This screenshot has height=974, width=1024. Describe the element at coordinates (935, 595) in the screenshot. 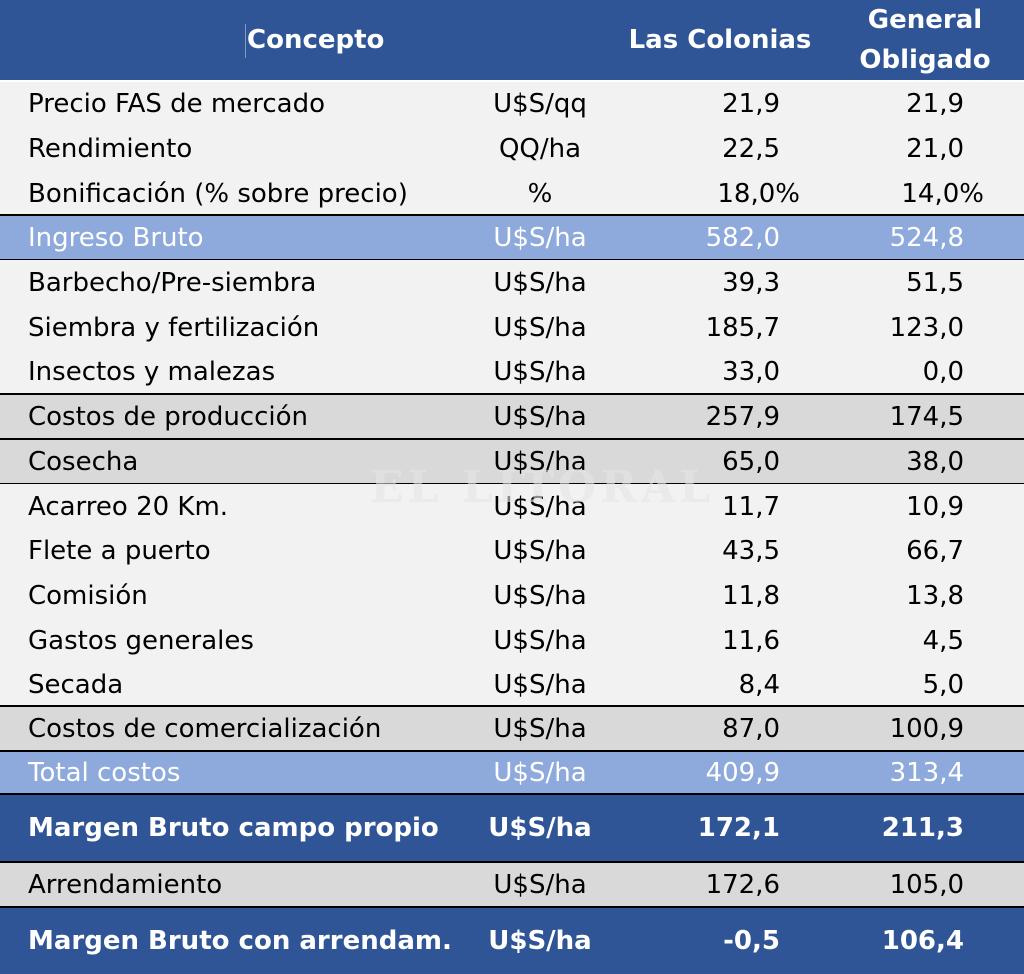

I see `row-general-obligado: 13,8` at that location.